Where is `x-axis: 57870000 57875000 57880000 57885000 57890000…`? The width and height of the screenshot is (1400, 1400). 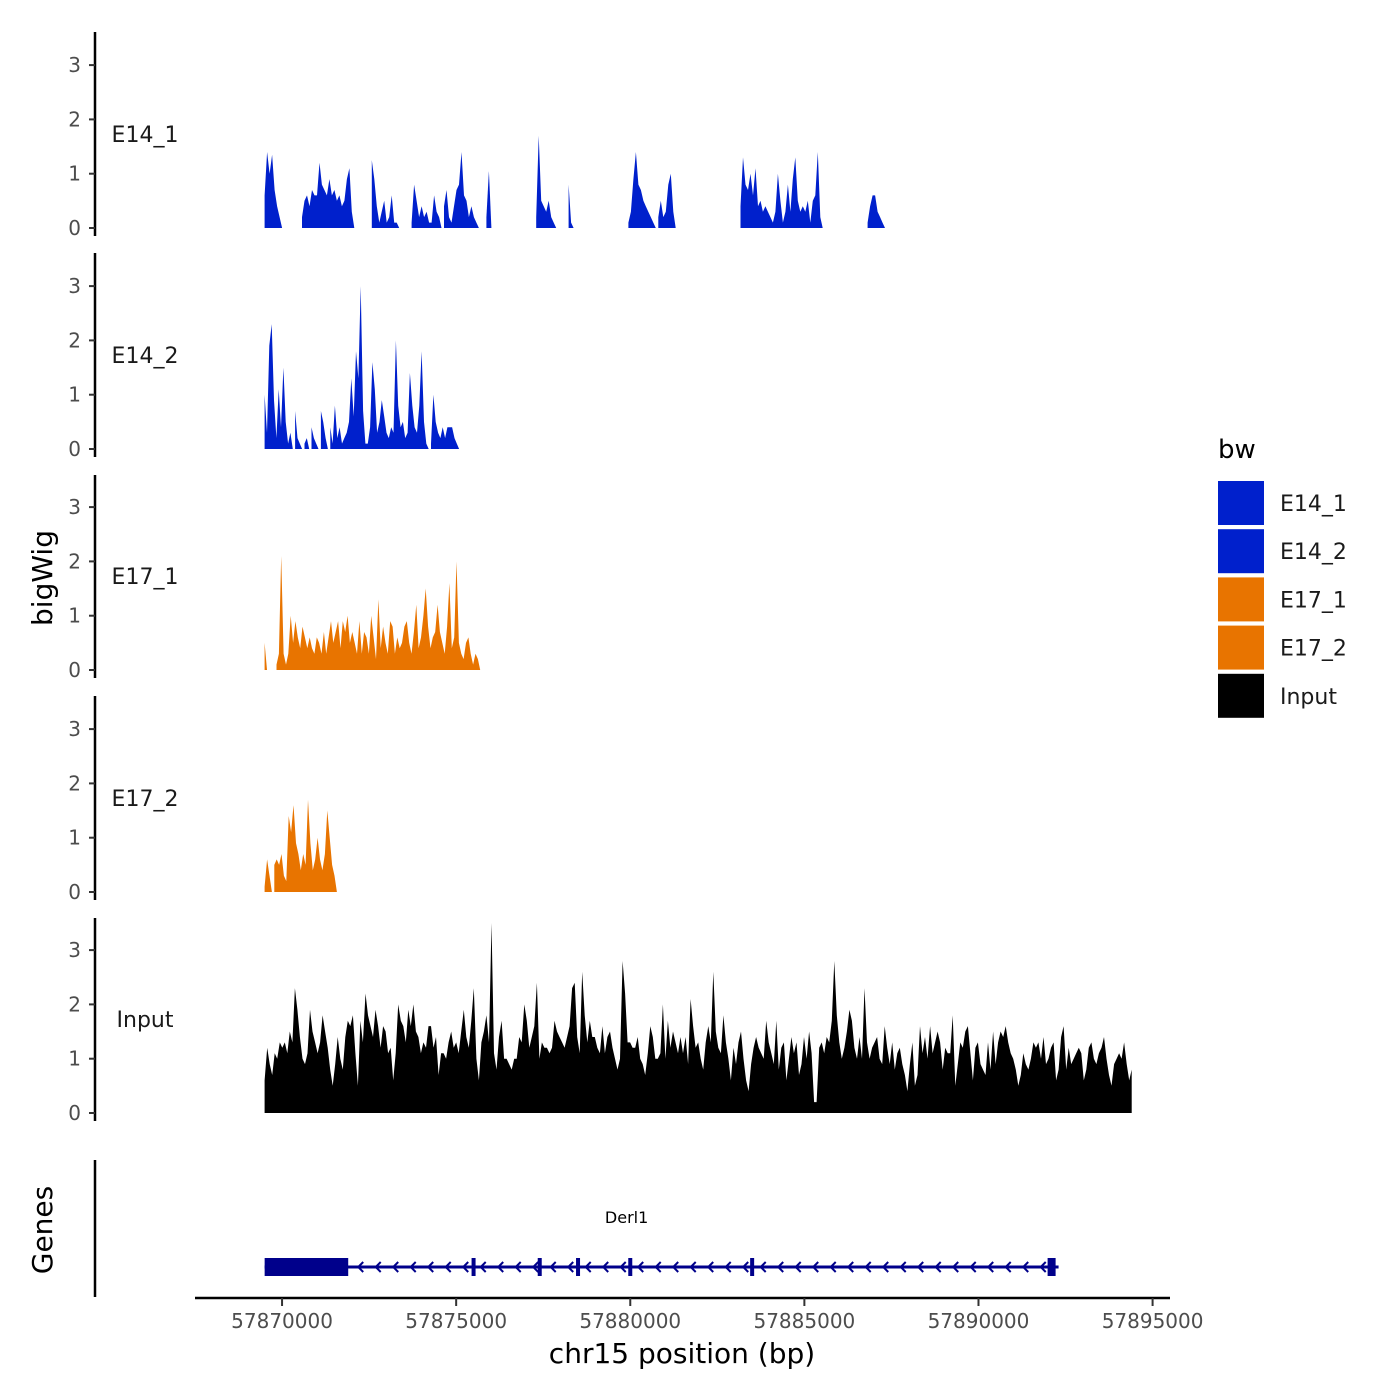
x-axis: 57870000 57875000 57880000 57885000 57890000… is located at coordinates (699, 1333).